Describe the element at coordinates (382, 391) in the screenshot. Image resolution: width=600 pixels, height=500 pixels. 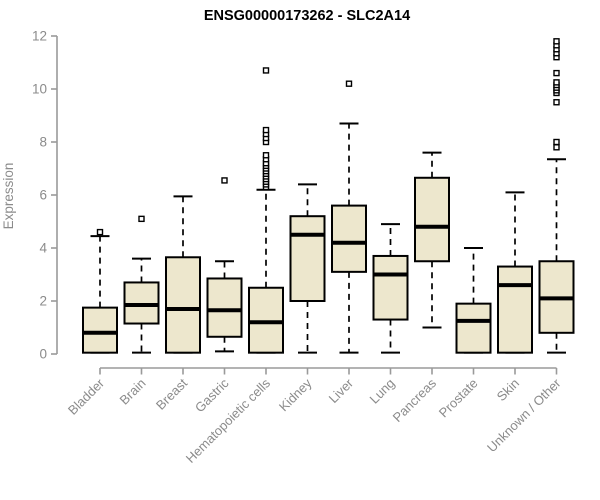
I see `x-tick-label: Lung` at that location.